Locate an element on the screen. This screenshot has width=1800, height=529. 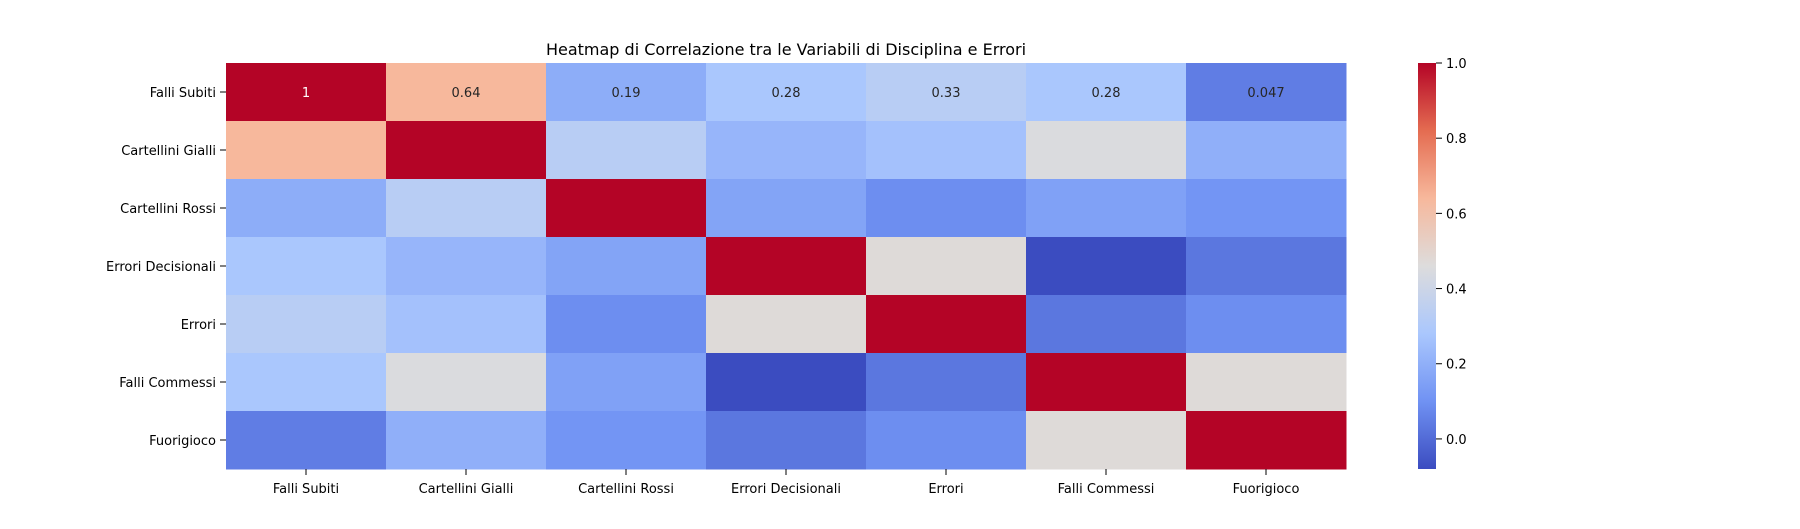
cell-annotation: 0.047 is located at coordinates (1265, 93).